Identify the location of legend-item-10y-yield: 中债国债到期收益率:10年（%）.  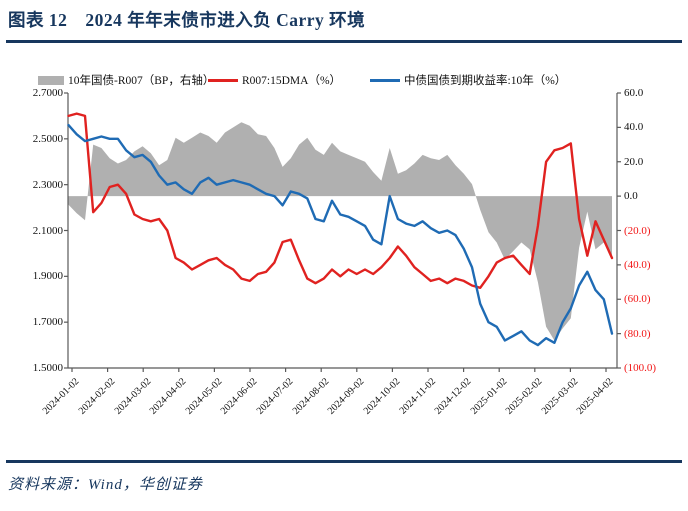
(468, 80).